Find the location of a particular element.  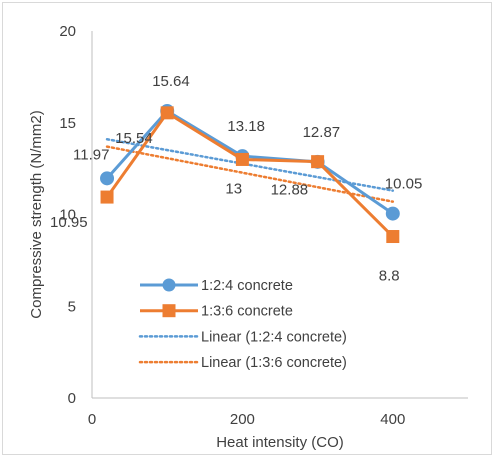

x-tick-label: 0 is located at coordinates (92, 419).